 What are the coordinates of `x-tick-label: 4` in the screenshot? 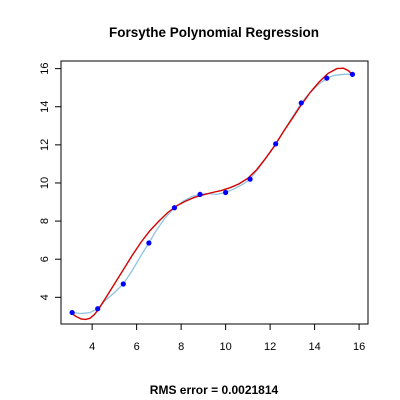 It's located at (92, 347).